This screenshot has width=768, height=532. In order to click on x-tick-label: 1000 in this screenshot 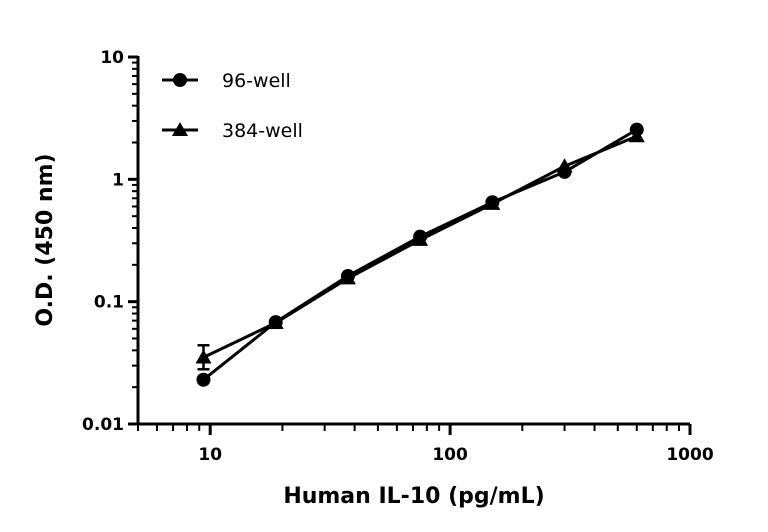, I will do `click(689, 455)`.